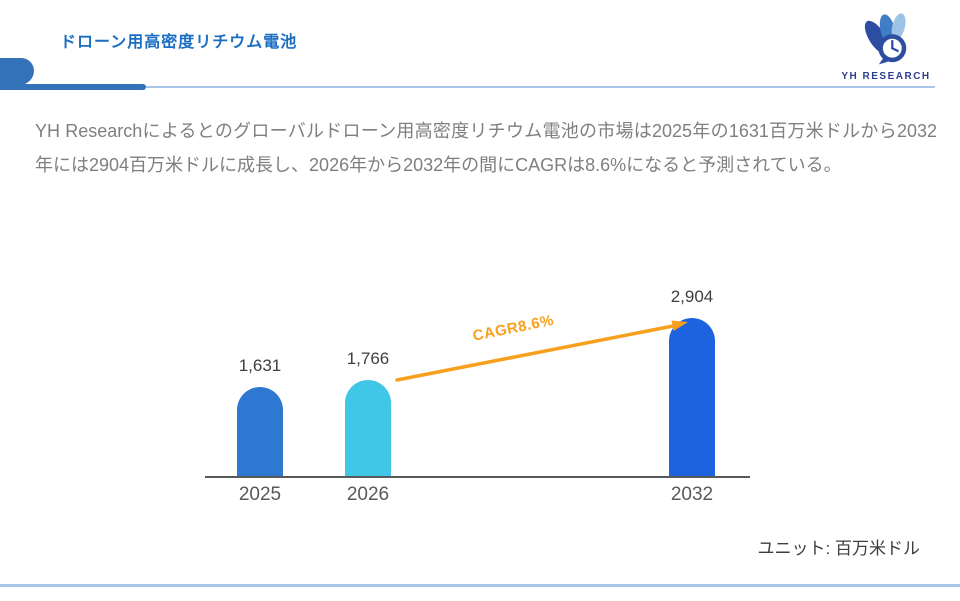 This screenshot has height=601, width=960. Describe the element at coordinates (886, 76) in the screenshot. I see `logo-text: YH RESEARCH` at that location.